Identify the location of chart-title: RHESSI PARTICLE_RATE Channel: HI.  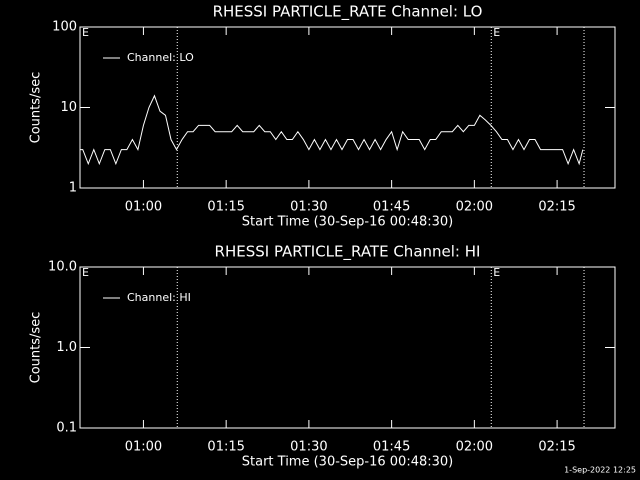
(348, 252).